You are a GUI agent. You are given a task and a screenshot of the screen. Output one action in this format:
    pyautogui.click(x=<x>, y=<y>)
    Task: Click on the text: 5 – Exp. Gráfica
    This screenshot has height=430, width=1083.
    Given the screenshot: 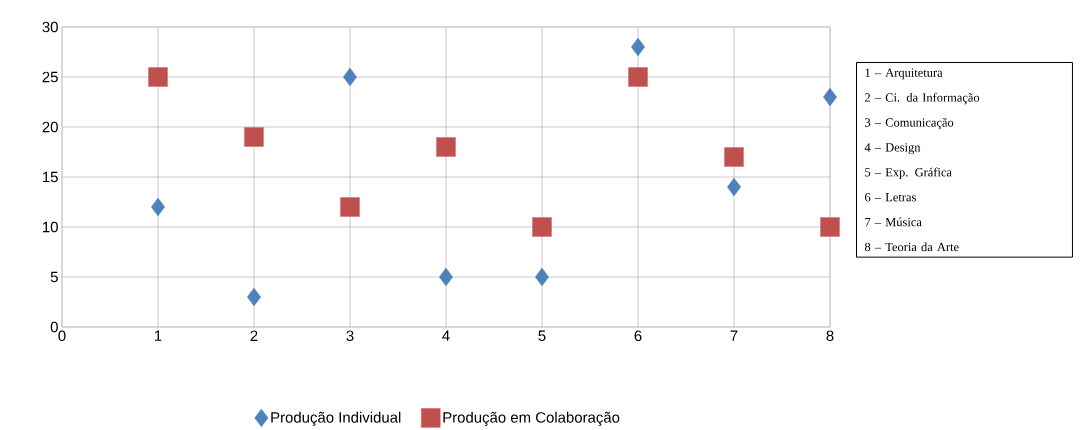 What is the action you would take?
    pyautogui.click(x=908, y=173)
    